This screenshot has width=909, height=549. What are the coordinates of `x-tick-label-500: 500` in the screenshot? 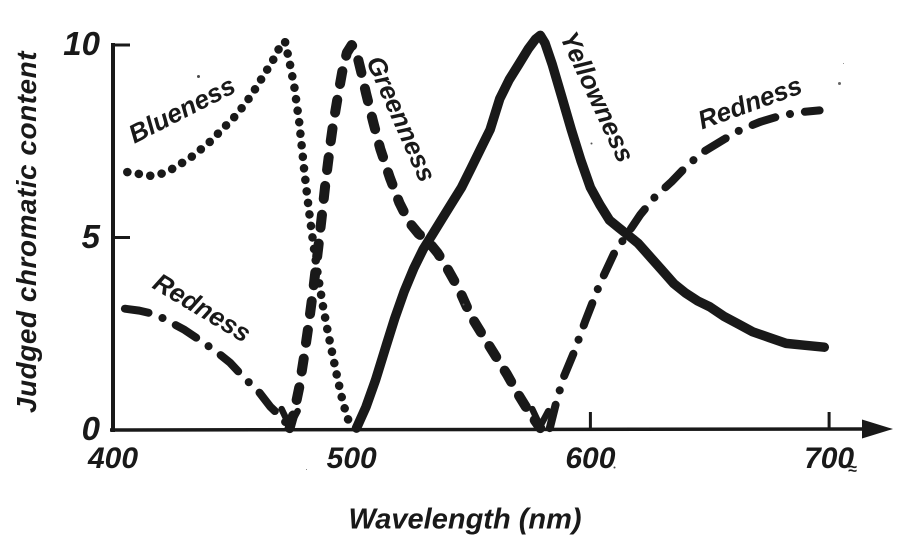 It's located at (351, 458).